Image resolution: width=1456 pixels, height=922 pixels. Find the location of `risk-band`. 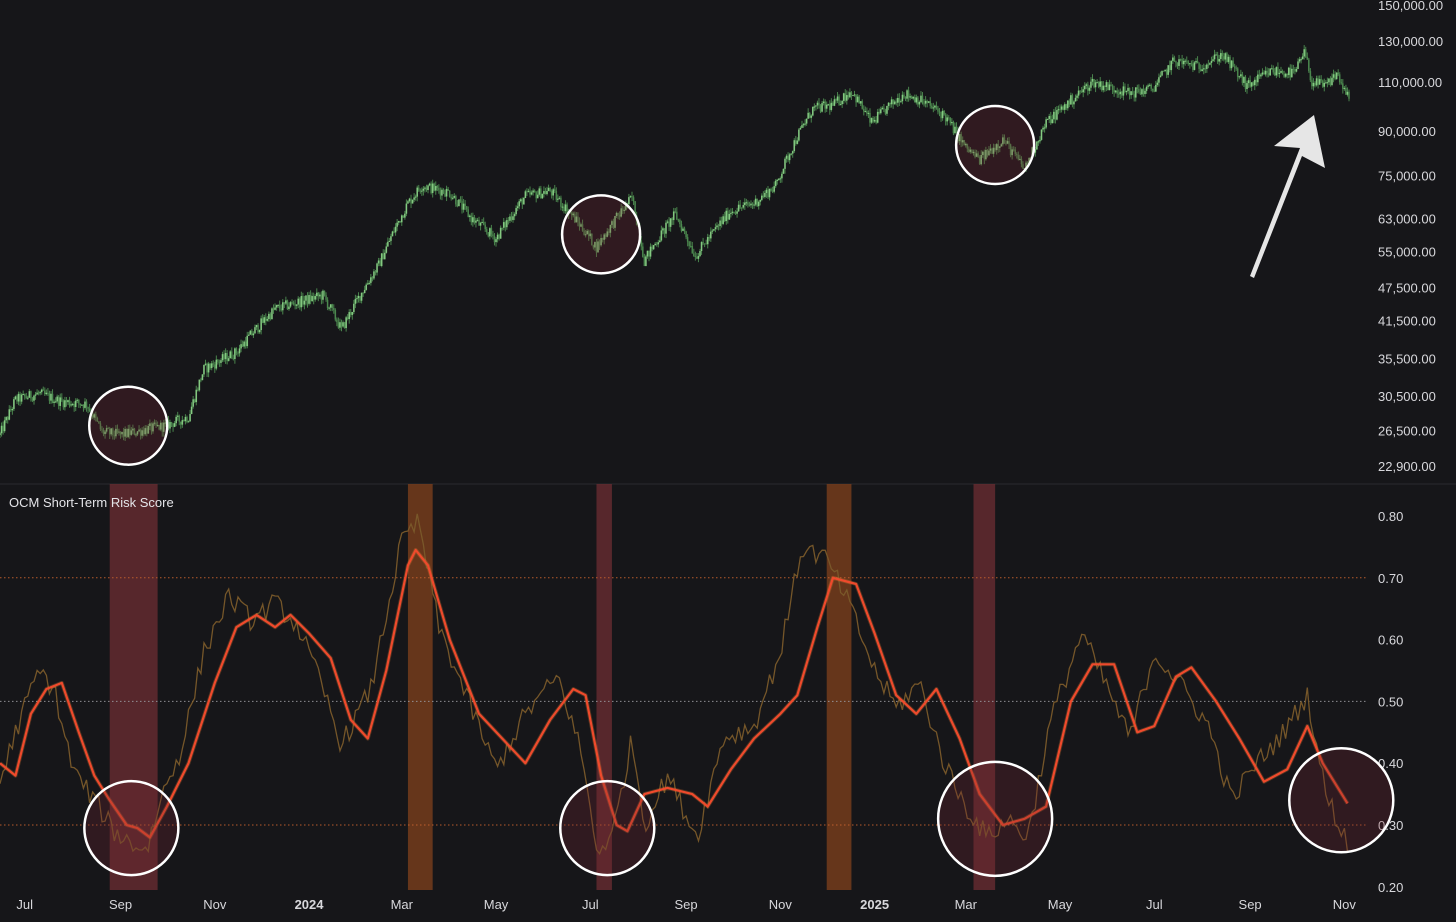

risk-band is located at coordinates (133, 687).